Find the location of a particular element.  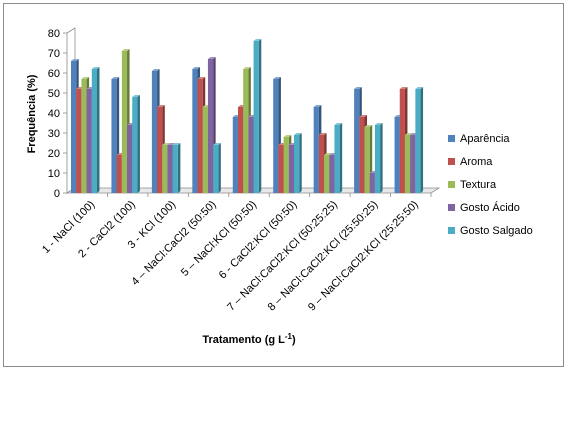

legend-item: Gosto Salgado is located at coordinates (490, 231).